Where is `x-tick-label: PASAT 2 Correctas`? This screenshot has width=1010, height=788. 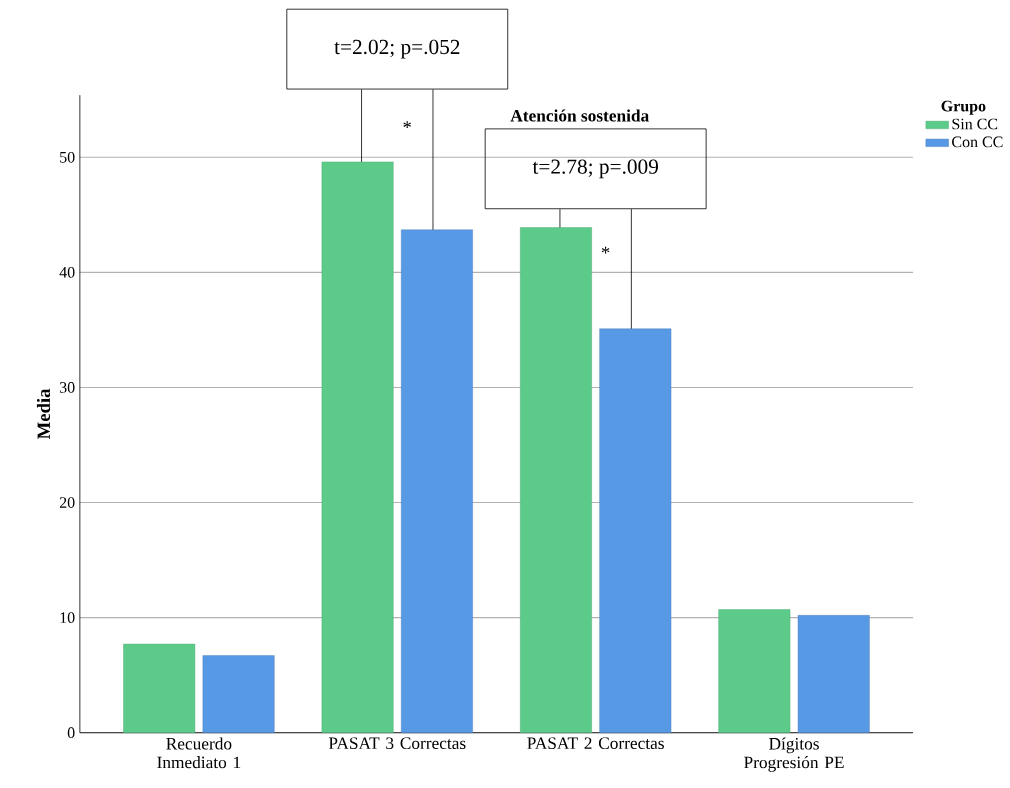 x-tick-label: PASAT 2 Correctas is located at coordinates (595, 743).